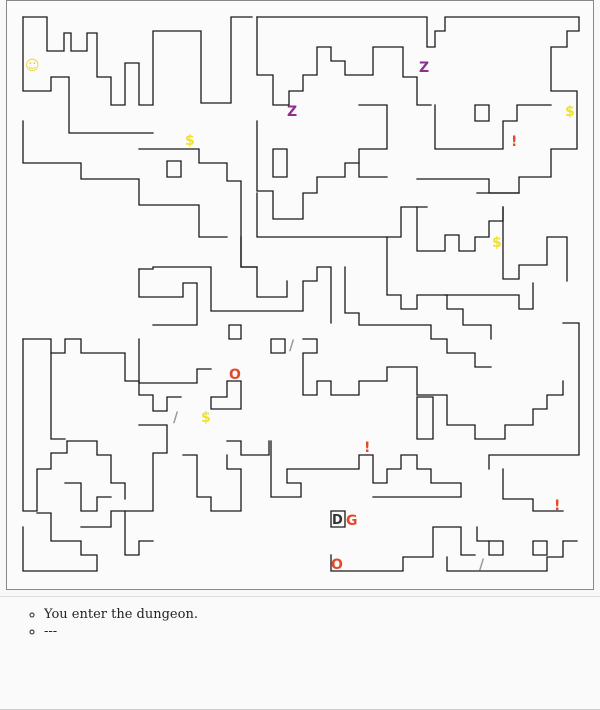 Image resolution: width=600 pixels, height=710 pixels. Describe the element at coordinates (322, 614) in the screenshot. I see `log-message: You enter the dungeon.` at that location.